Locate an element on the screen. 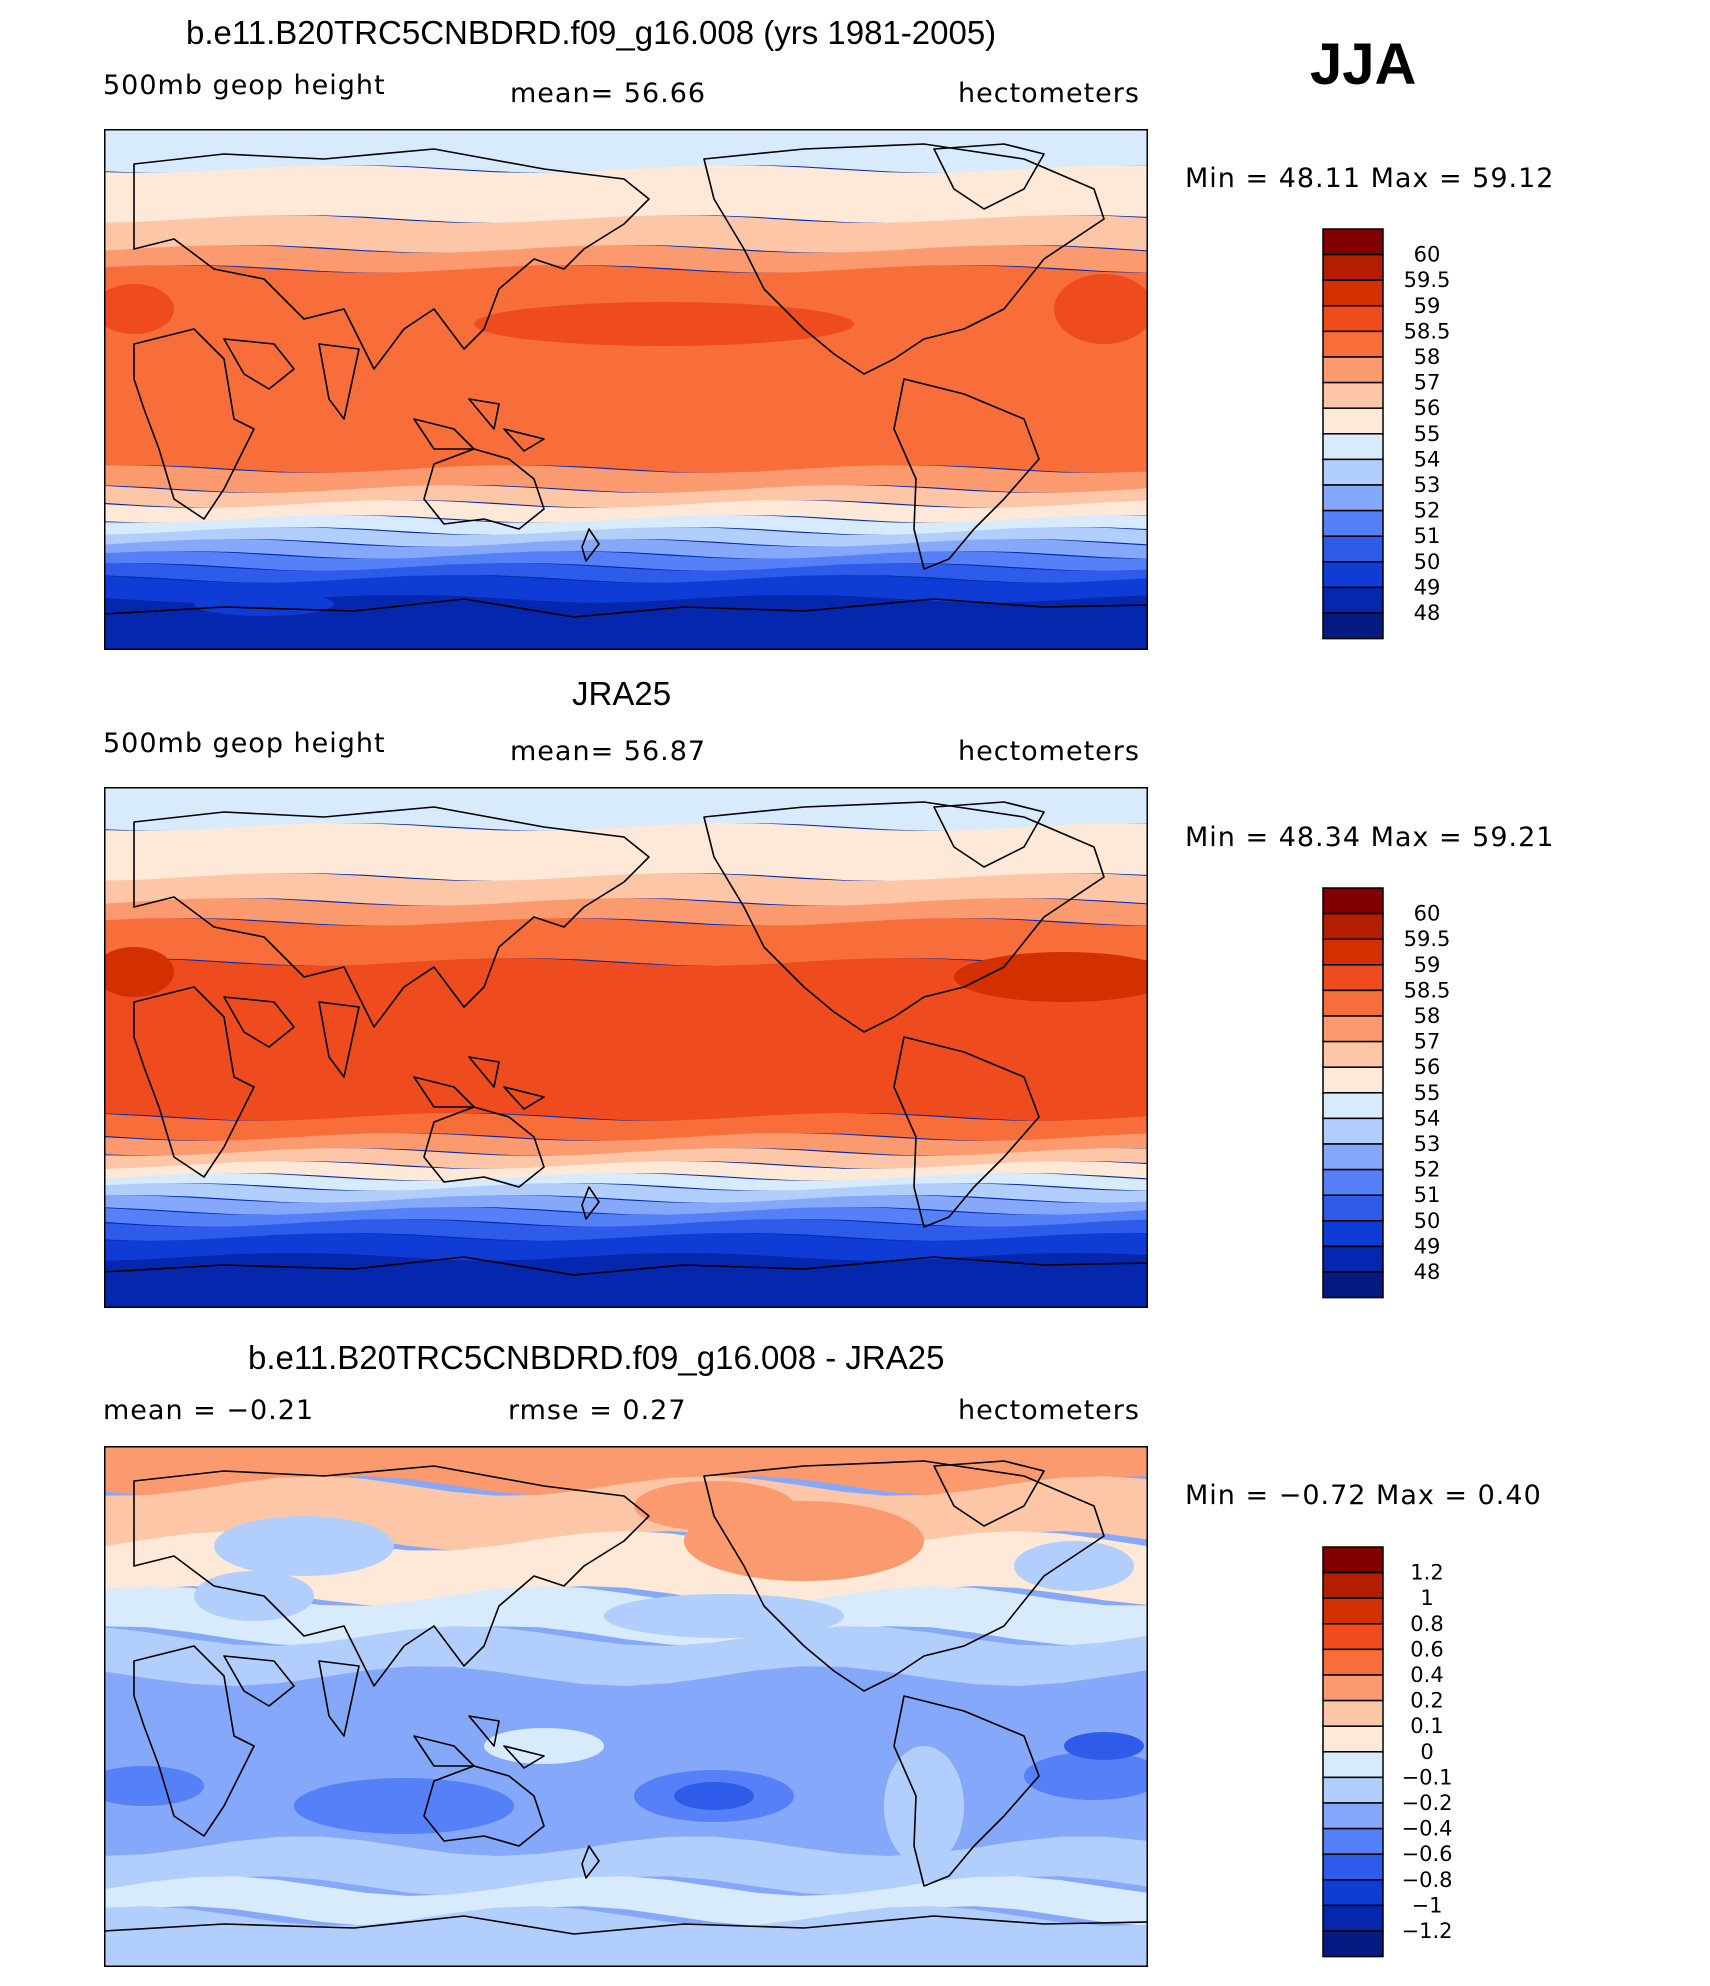 The width and height of the screenshot is (1710, 1986). panel-2-title: JRA25 is located at coordinates (622, 693).